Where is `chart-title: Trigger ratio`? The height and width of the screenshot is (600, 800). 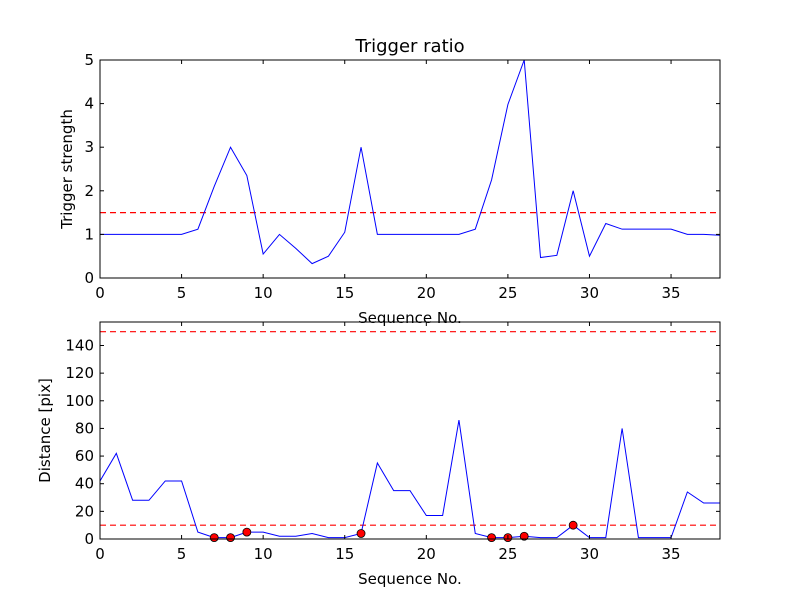
chart-title: Trigger ratio is located at coordinates (409, 46).